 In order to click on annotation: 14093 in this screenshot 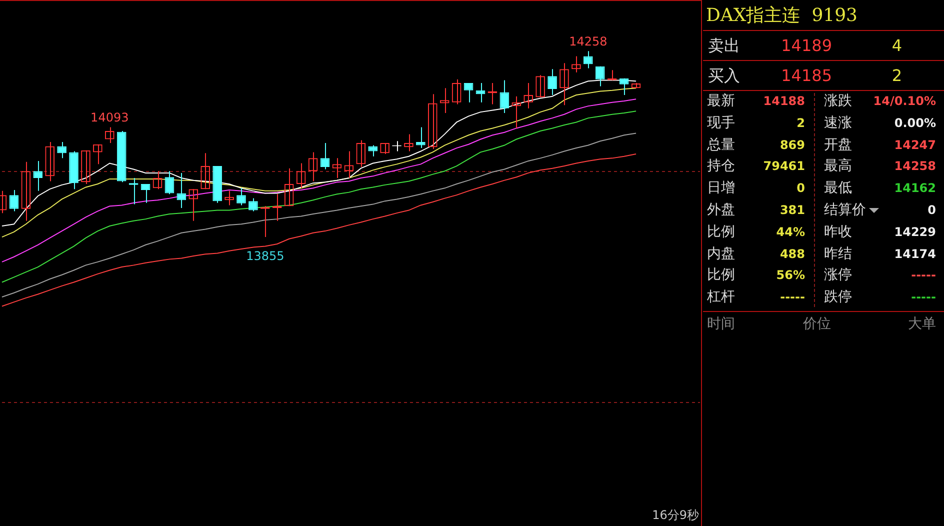, I will do `click(109, 117)`.